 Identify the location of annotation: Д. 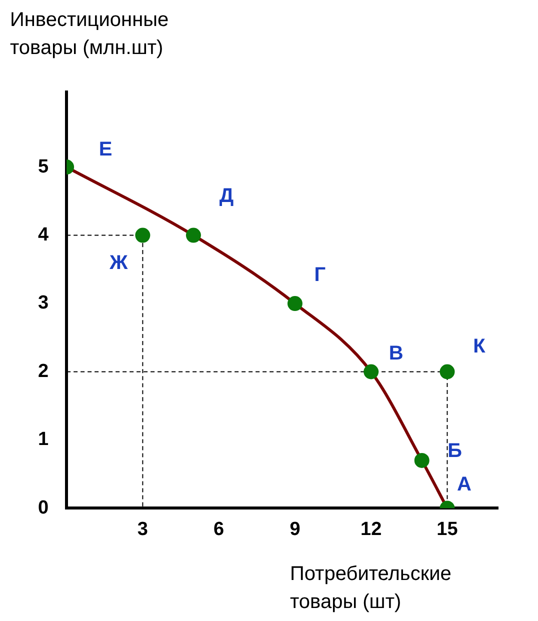
(226, 195).